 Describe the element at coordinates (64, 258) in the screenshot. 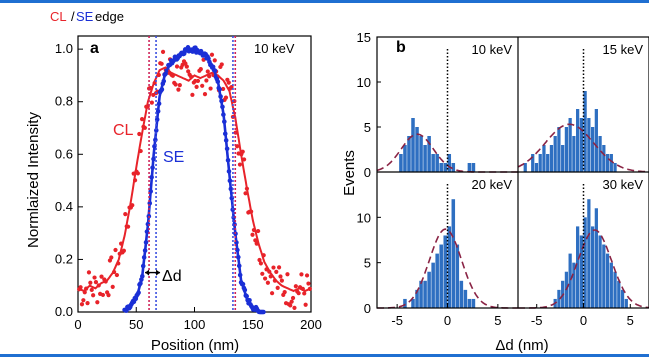

I see `panel-a-ytick-label: 0.2` at that location.